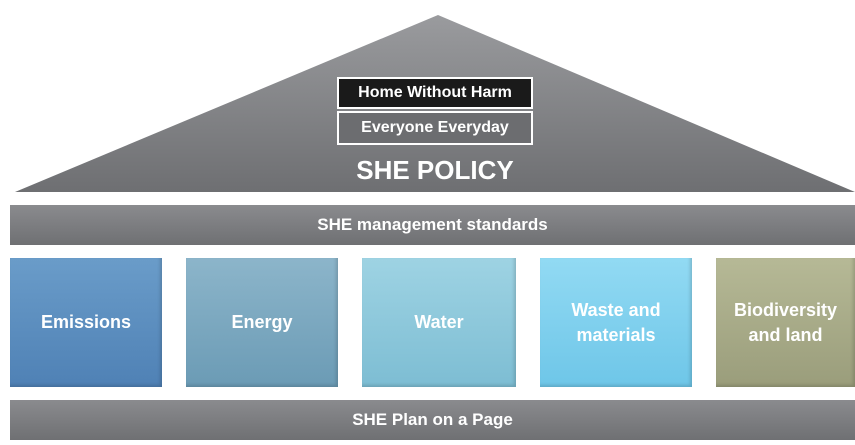 This screenshot has height=445, width=855. I want to click on pillar: Energy, so click(262, 322).